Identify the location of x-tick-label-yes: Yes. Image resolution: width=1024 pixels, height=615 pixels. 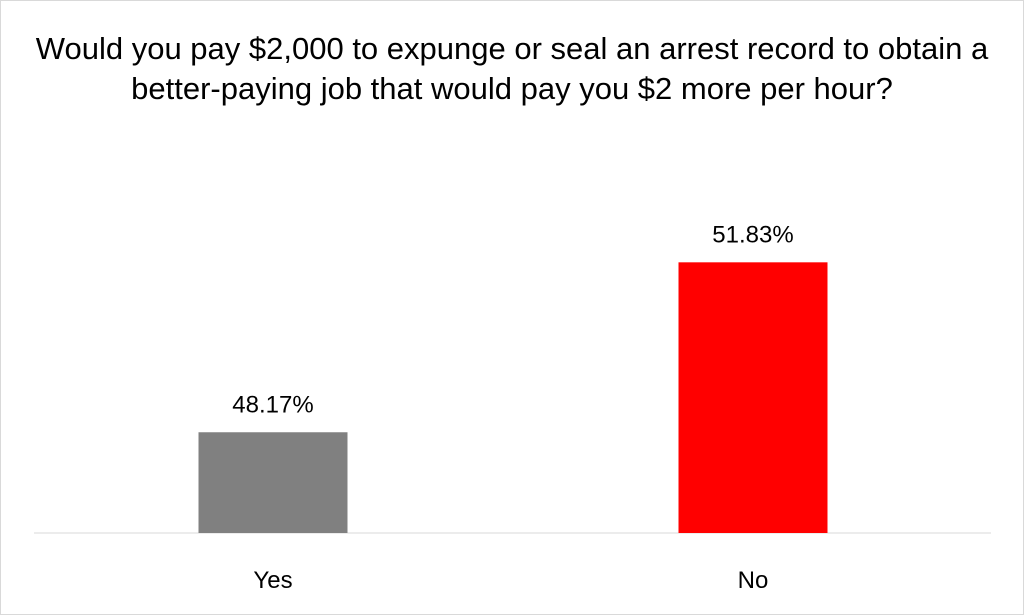
(272, 580).